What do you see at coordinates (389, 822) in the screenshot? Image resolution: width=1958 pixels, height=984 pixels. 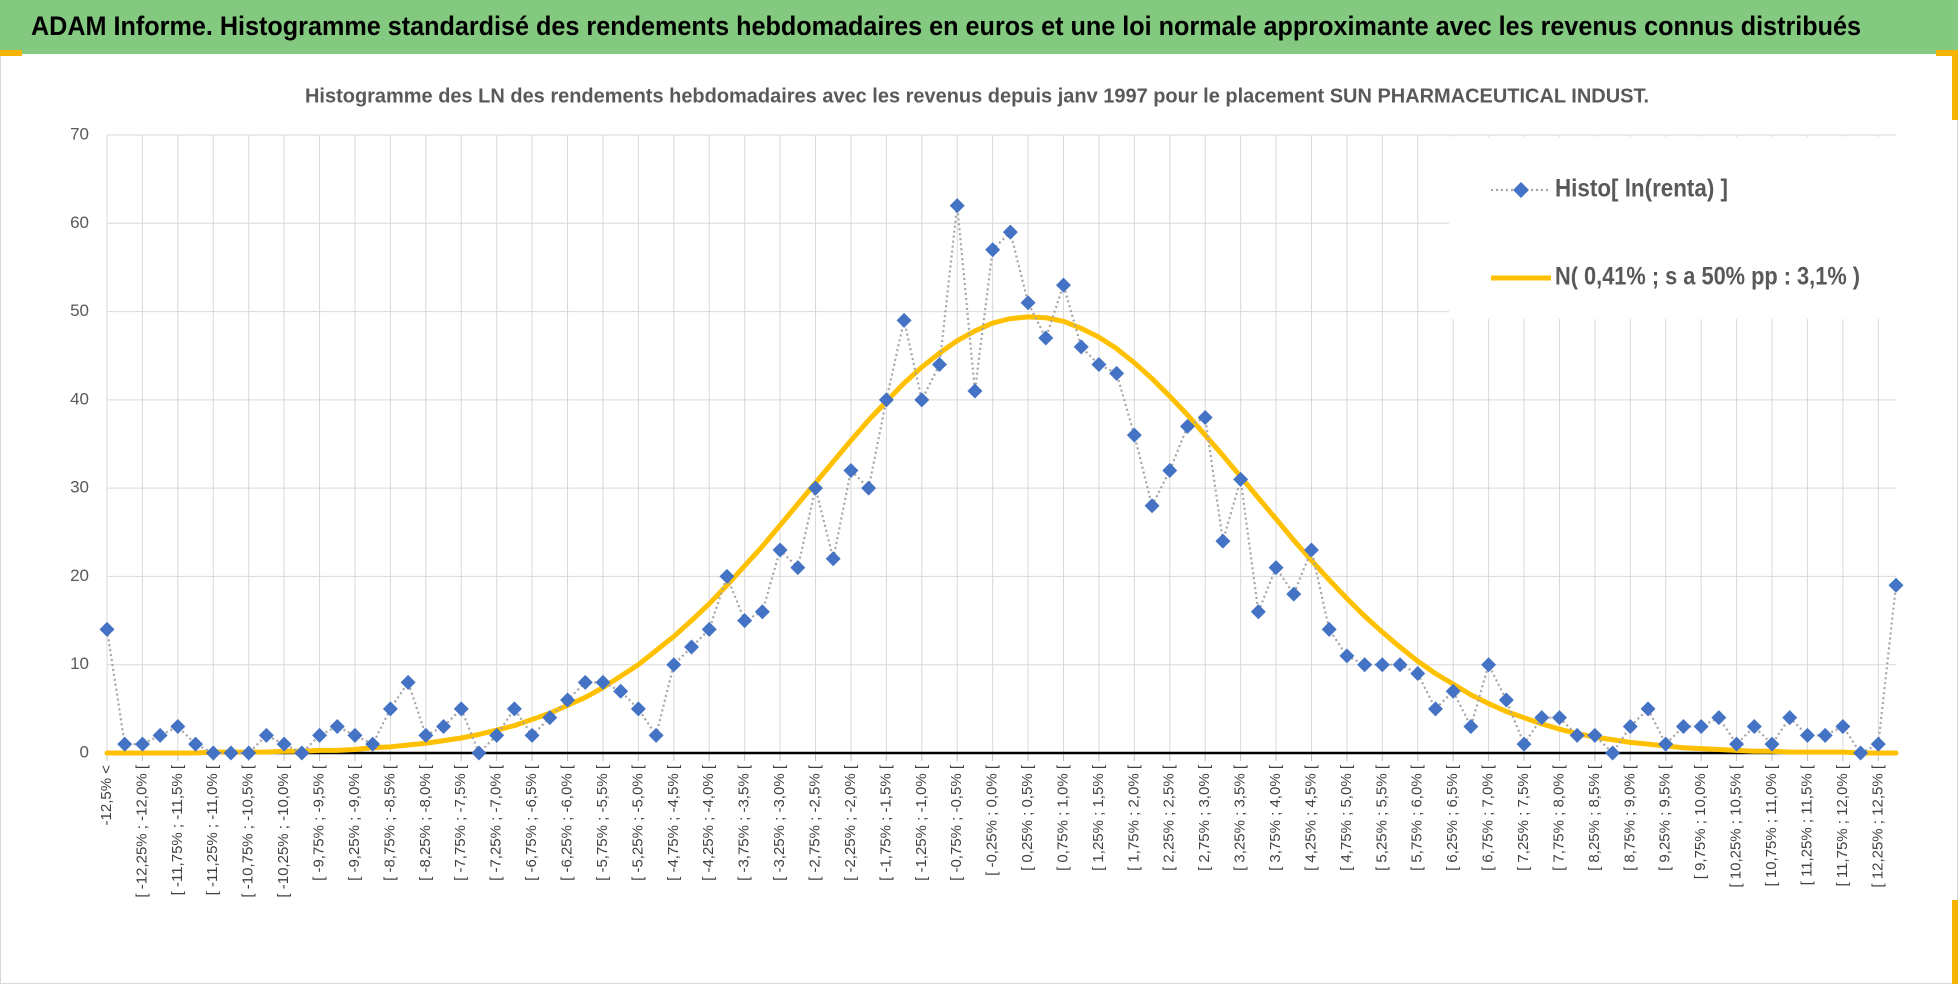 I see `x-tick-label: [ -8,75% ; -8,5% [` at bounding box center [389, 822].